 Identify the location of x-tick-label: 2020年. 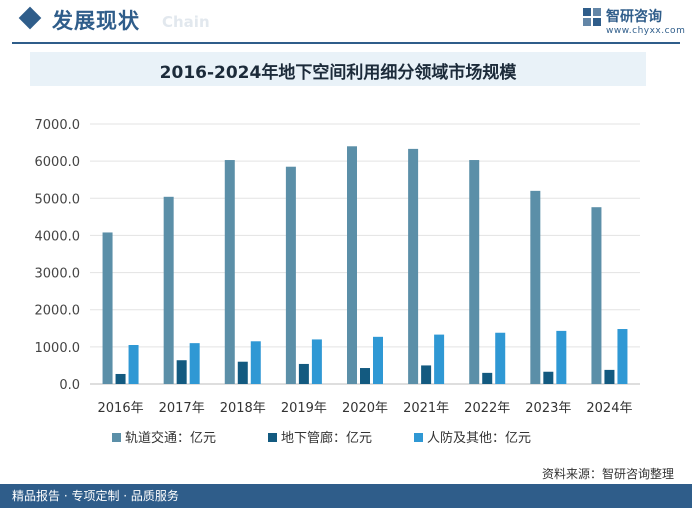
(365, 408).